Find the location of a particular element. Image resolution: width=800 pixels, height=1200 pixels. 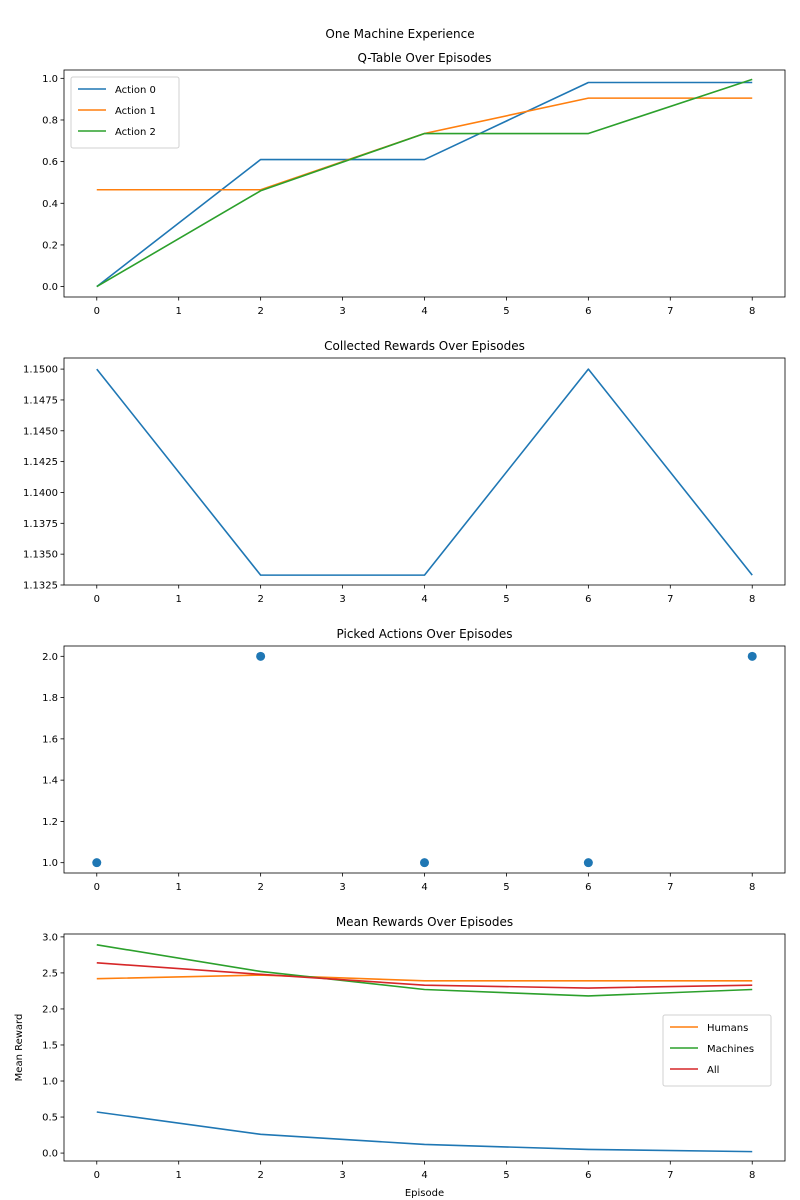

y-tick-label: 1.1350 is located at coordinates (40, 555).